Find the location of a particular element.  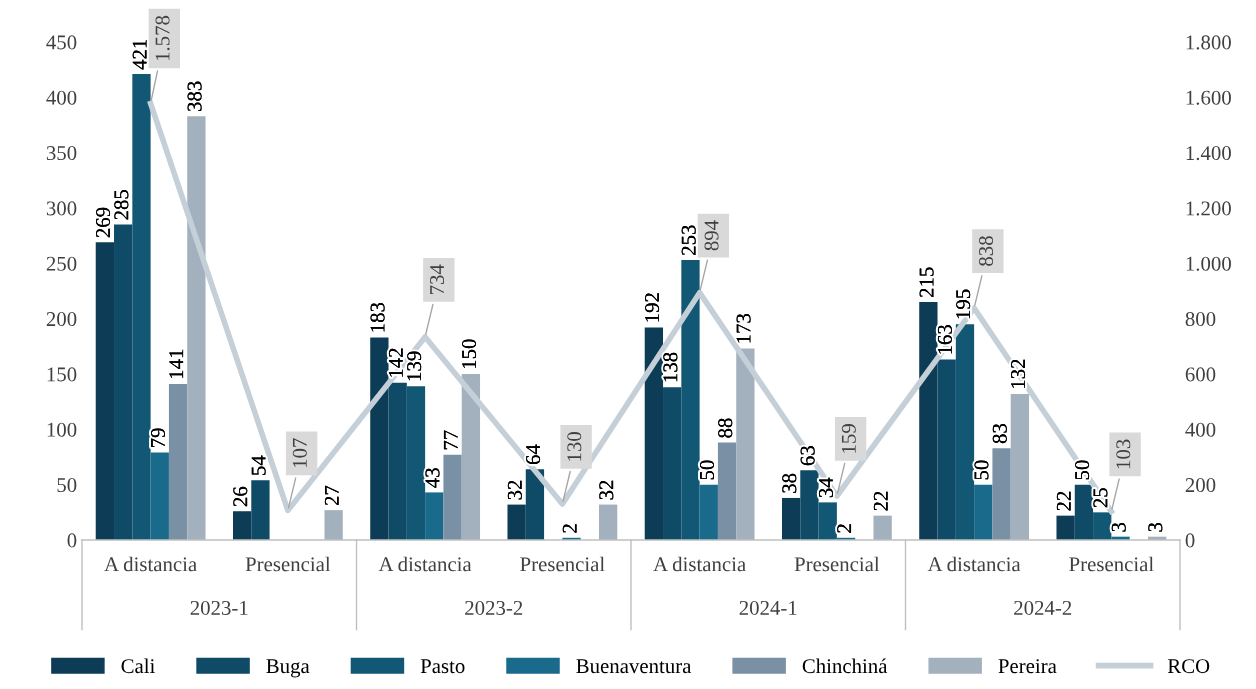

text: 2023-2 is located at coordinates (494, 607).